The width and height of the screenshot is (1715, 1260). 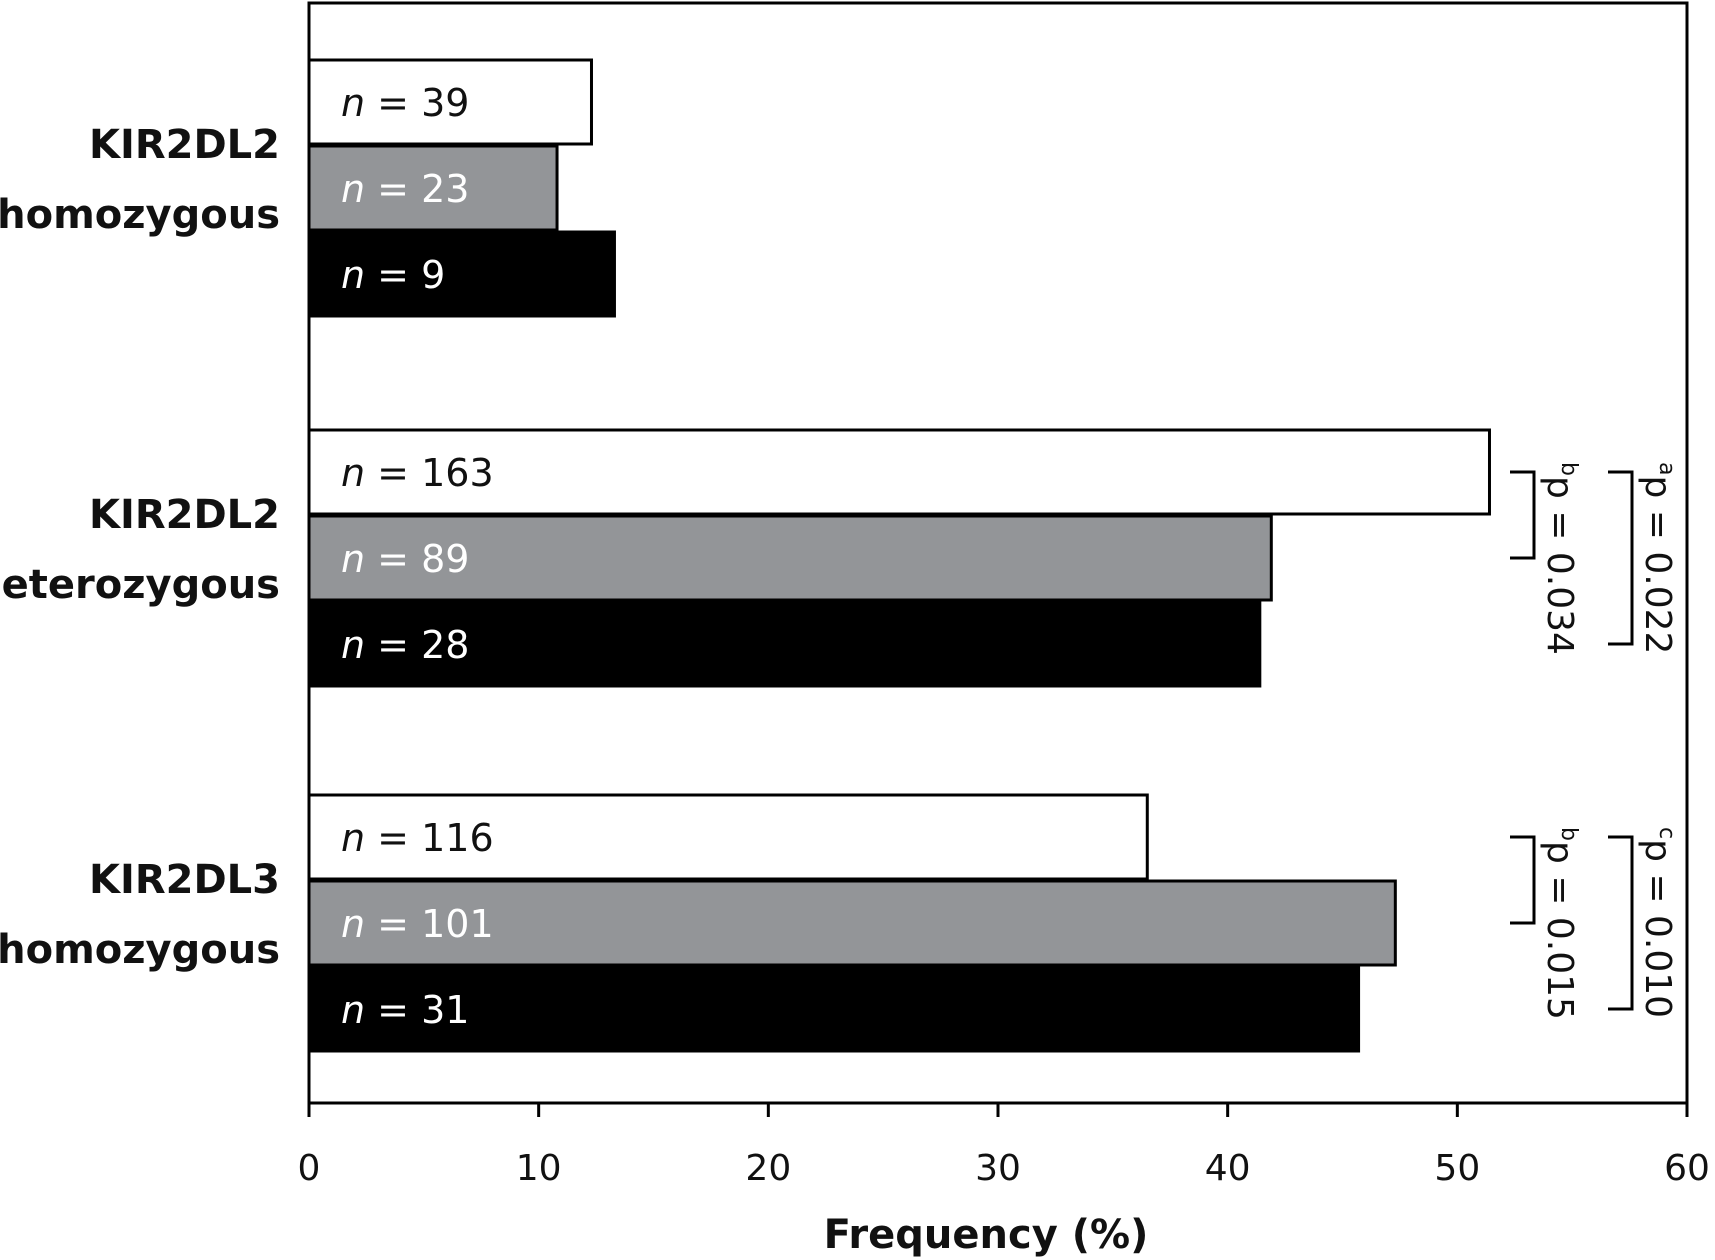 What do you see at coordinates (539, 1168) in the screenshot?
I see `x-tick-label: 10` at bounding box center [539, 1168].